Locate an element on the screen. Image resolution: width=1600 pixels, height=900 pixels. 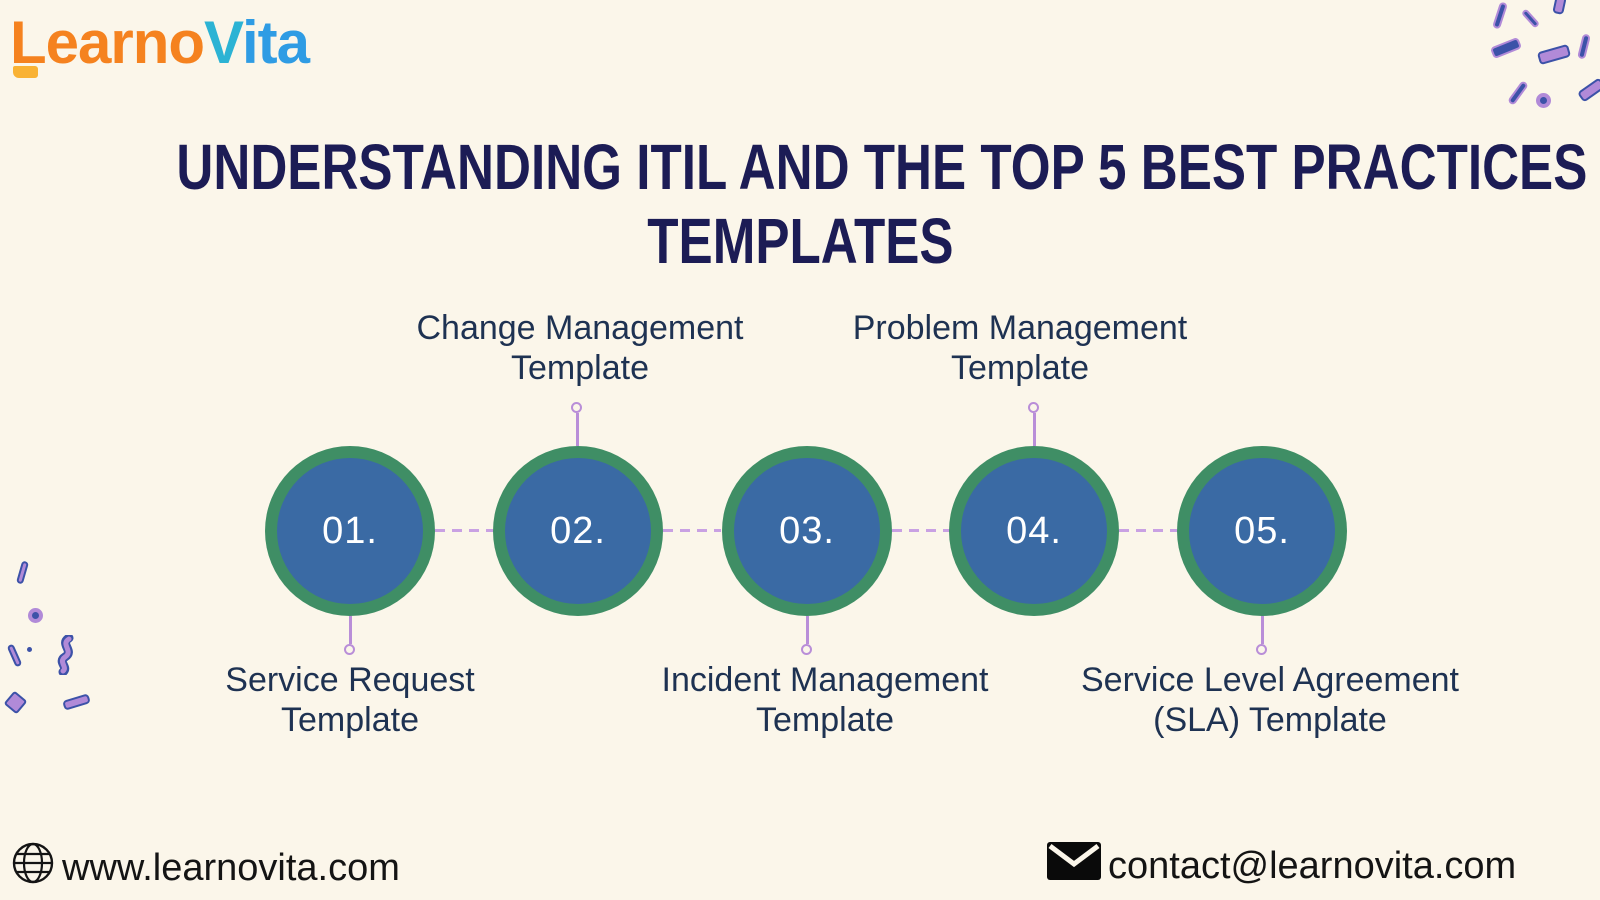
step-number-05: 05. is located at coordinates (1262, 530).